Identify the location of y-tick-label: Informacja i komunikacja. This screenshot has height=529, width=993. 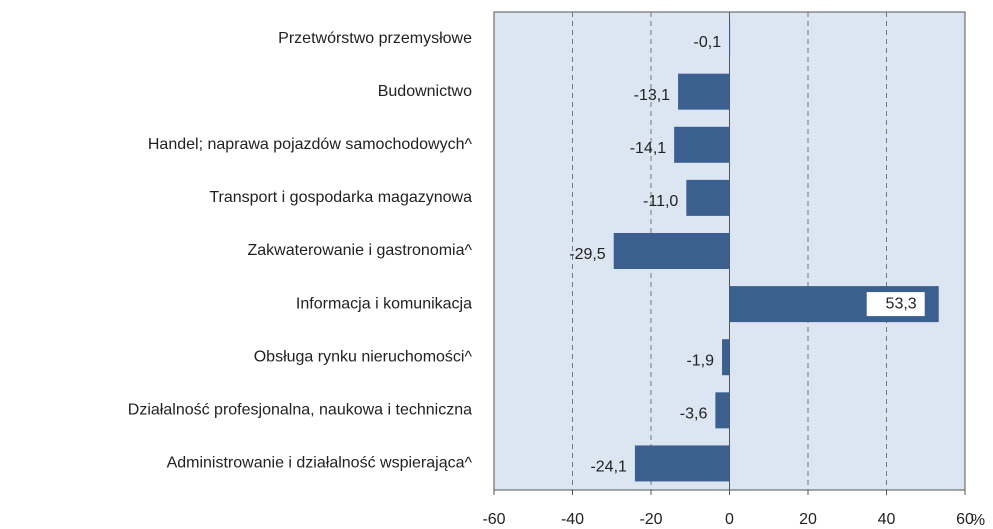
(384, 303).